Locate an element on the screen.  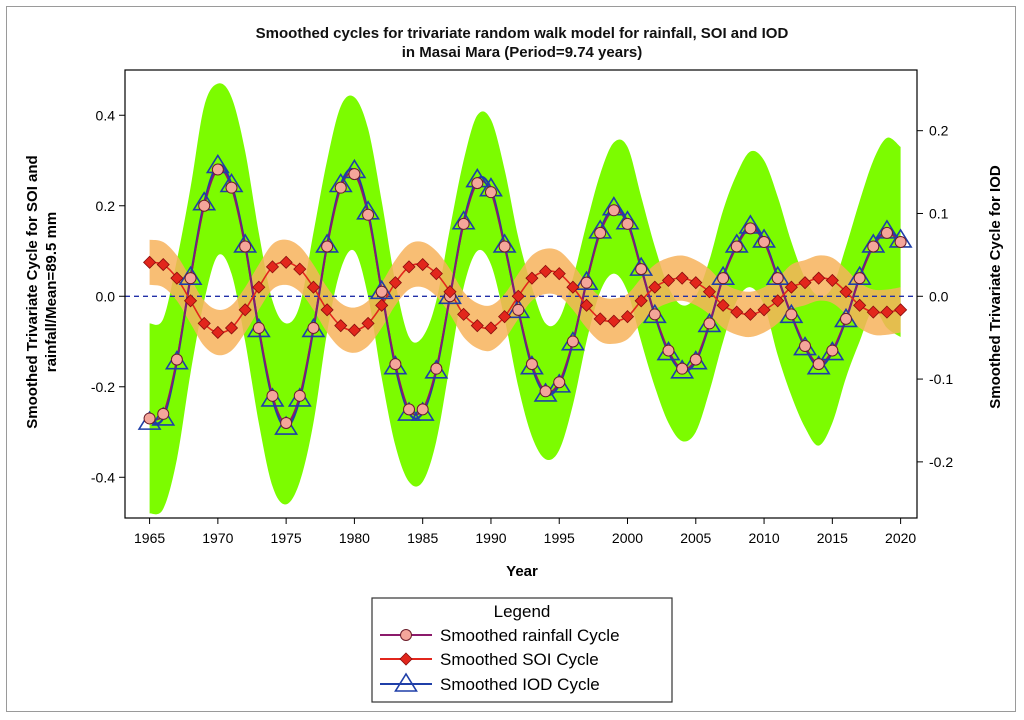
x-tick-label: 1975 is located at coordinates (286, 538).